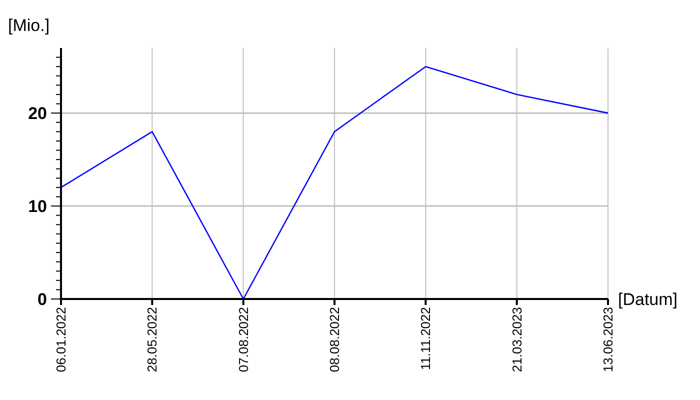 This screenshot has width=700, height=400. I want to click on x-tick-label: 21.03.2023, so click(516, 339).